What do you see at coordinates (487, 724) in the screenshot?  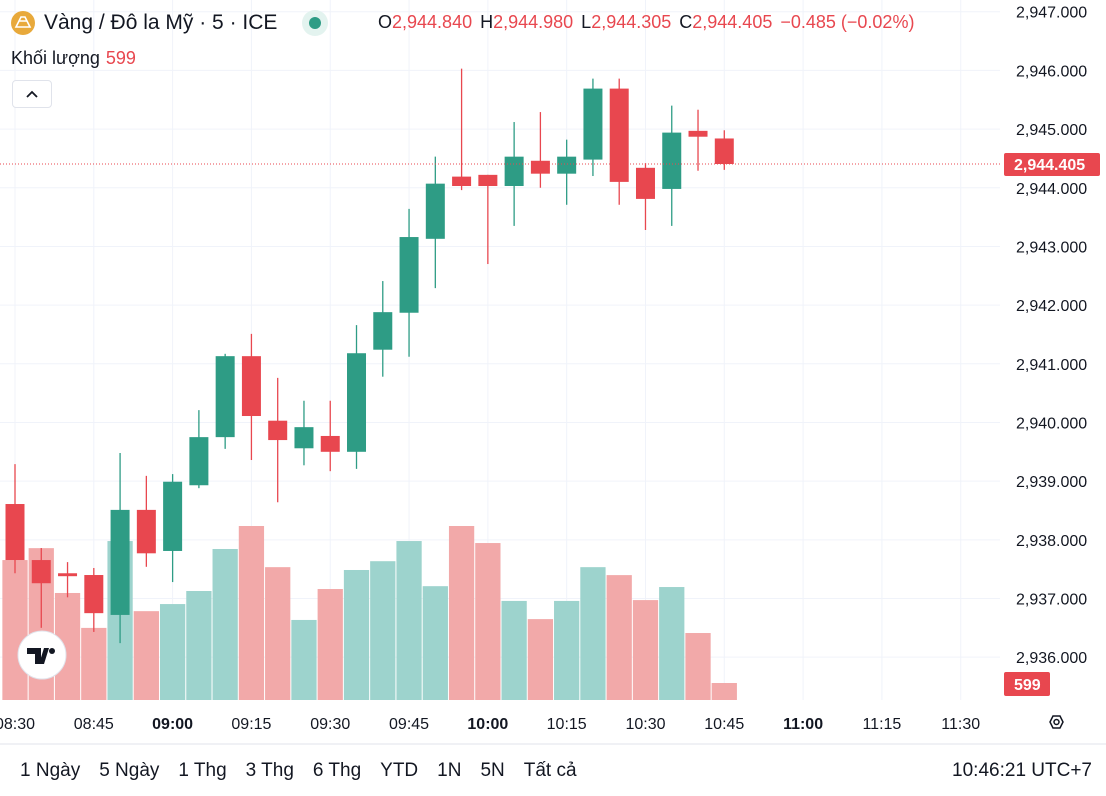 I see `x-tick-label: 10:00` at bounding box center [487, 724].